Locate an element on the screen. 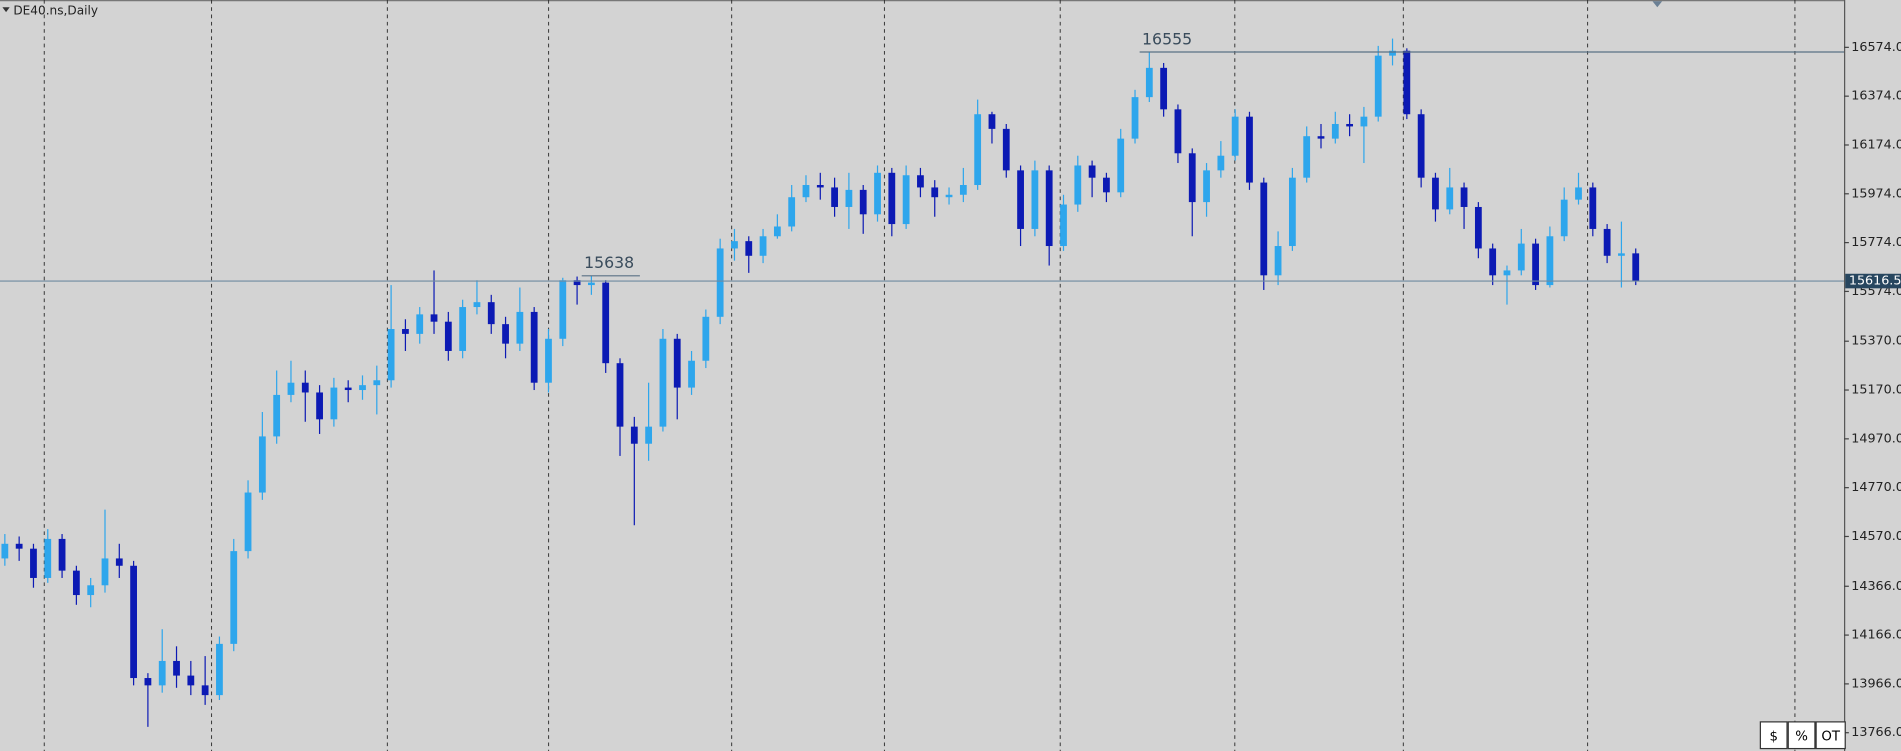 The height and width of the screenshot is (751, 1901). y-tick-label: 13766.0 is located at coordinates (1876, 732).